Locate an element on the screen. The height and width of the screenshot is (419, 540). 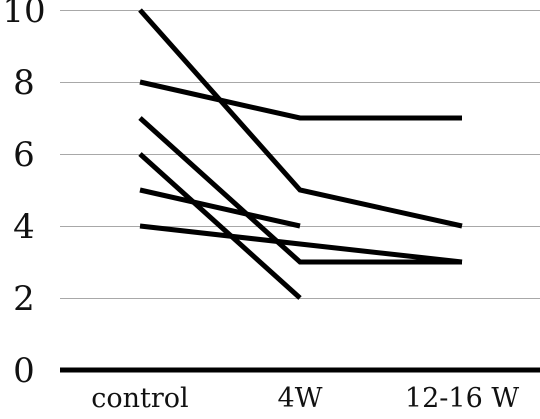
y-tick-label-10: 10 is located at coordinates (23, 15).